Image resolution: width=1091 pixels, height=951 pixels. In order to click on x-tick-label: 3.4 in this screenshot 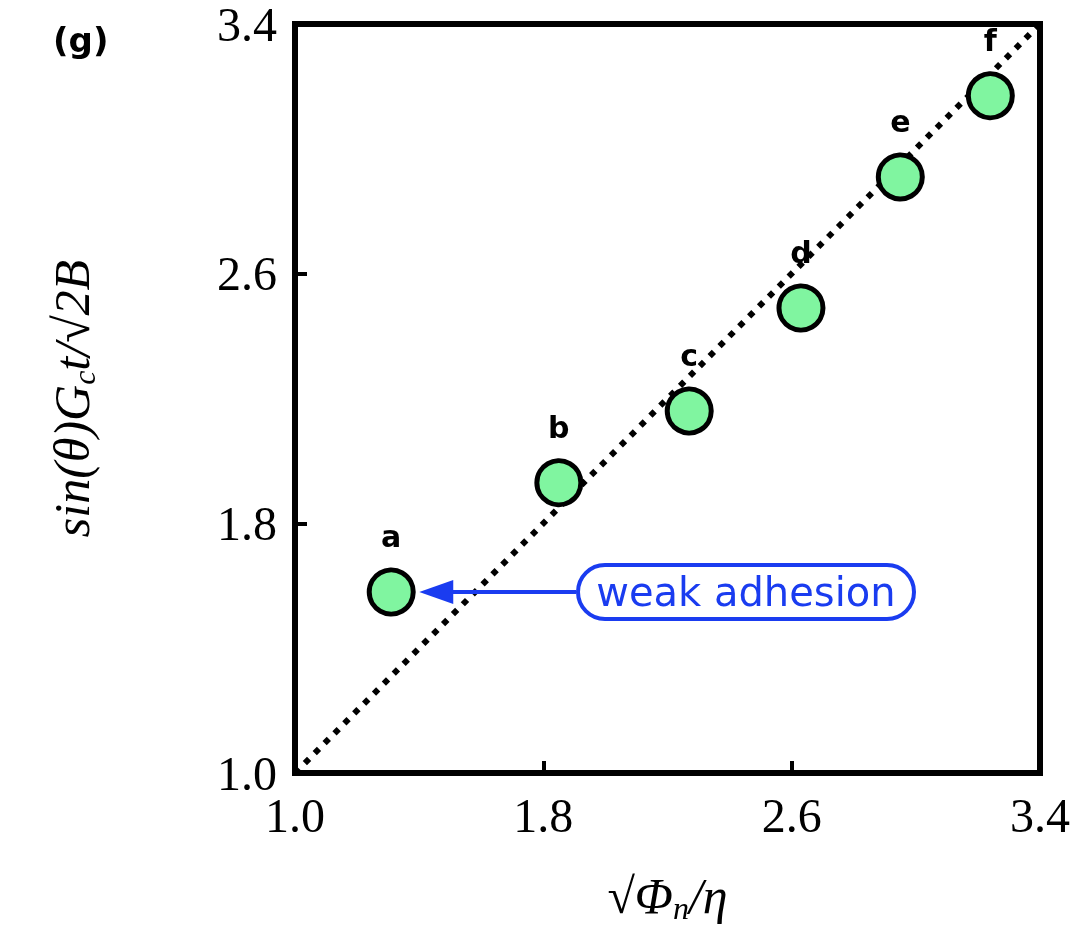, I will do `click(1040, 815)`.